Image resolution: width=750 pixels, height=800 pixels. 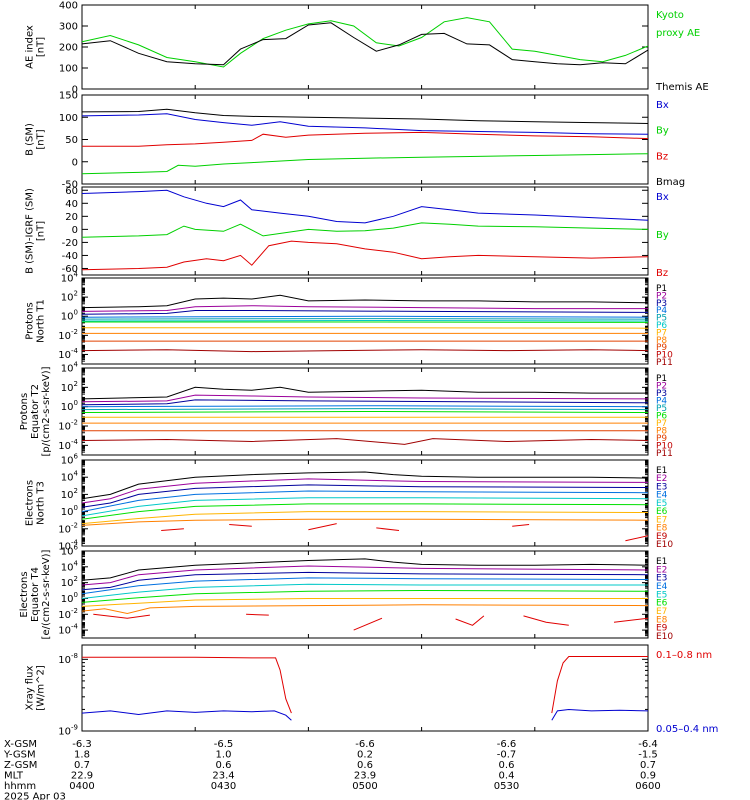 I want to click on legend-en-7: E8, so click(x=662, y=529).